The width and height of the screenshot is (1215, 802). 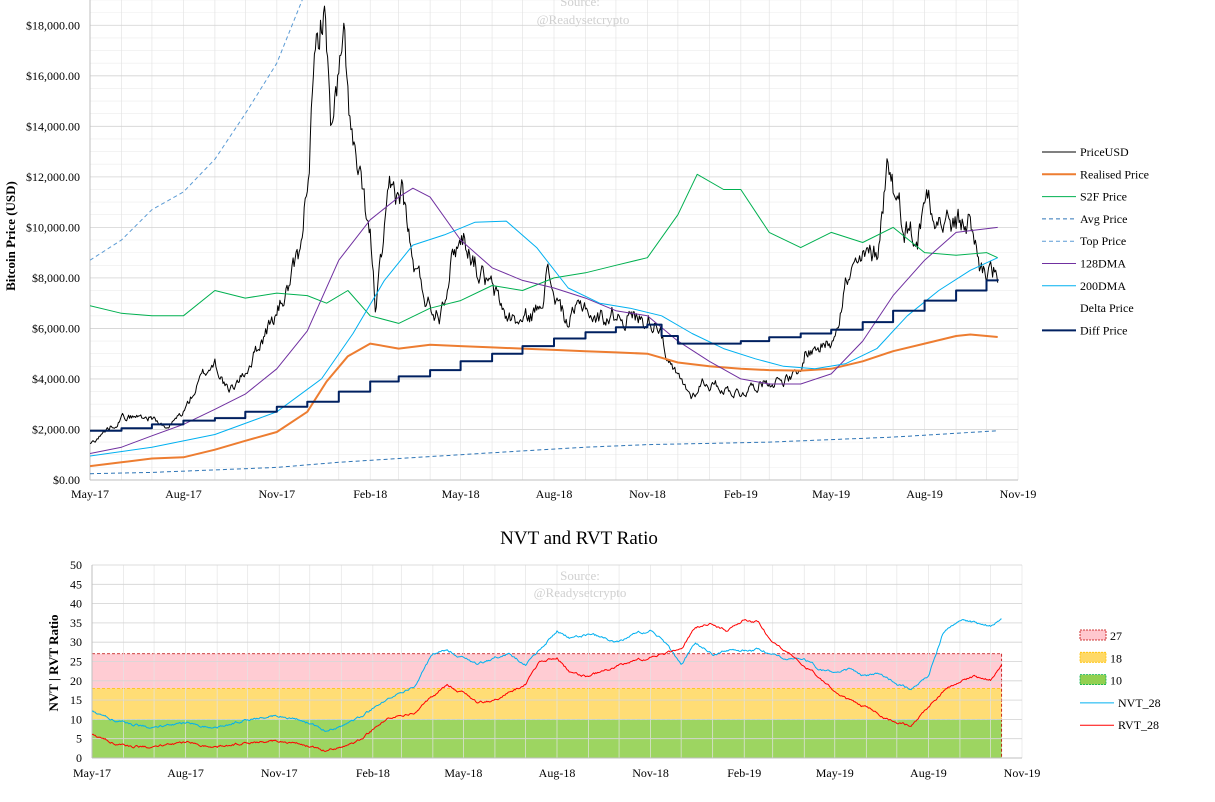 I want to click on legend-label-18: 18, so click(x=1116, y=658).